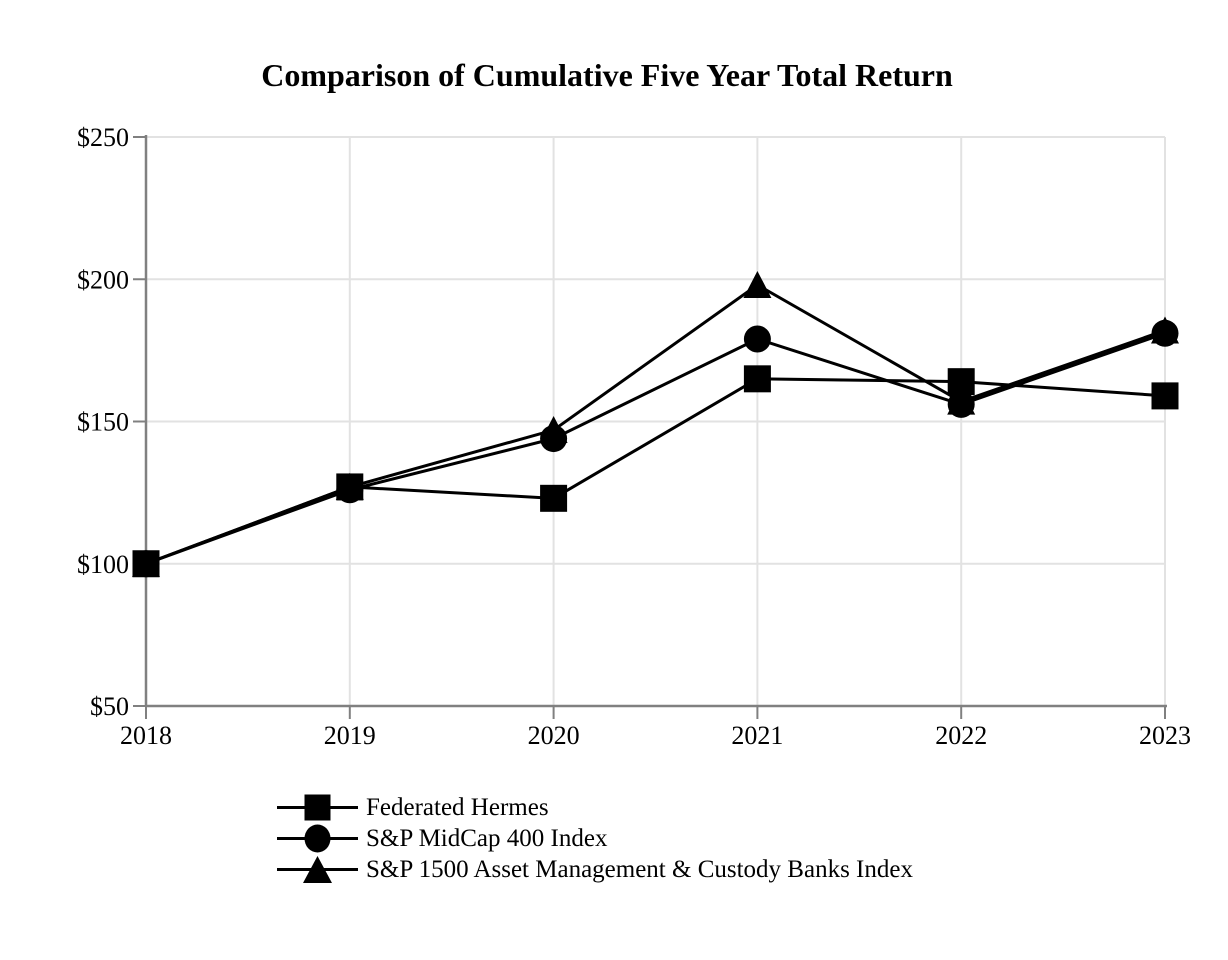 The image size is (1228, 960). What do you see at coordinates (554, 735) in the screenshot?
I see `x-tick-label: 2020` at bounding box center [554, 735].